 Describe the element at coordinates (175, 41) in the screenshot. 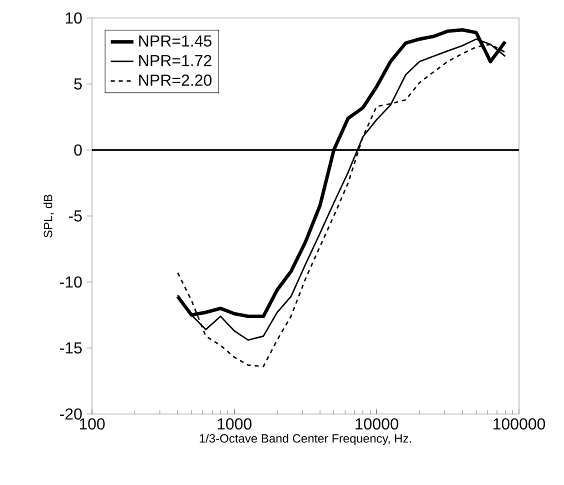

I see `legend-label: NPR=1.45` at that location.